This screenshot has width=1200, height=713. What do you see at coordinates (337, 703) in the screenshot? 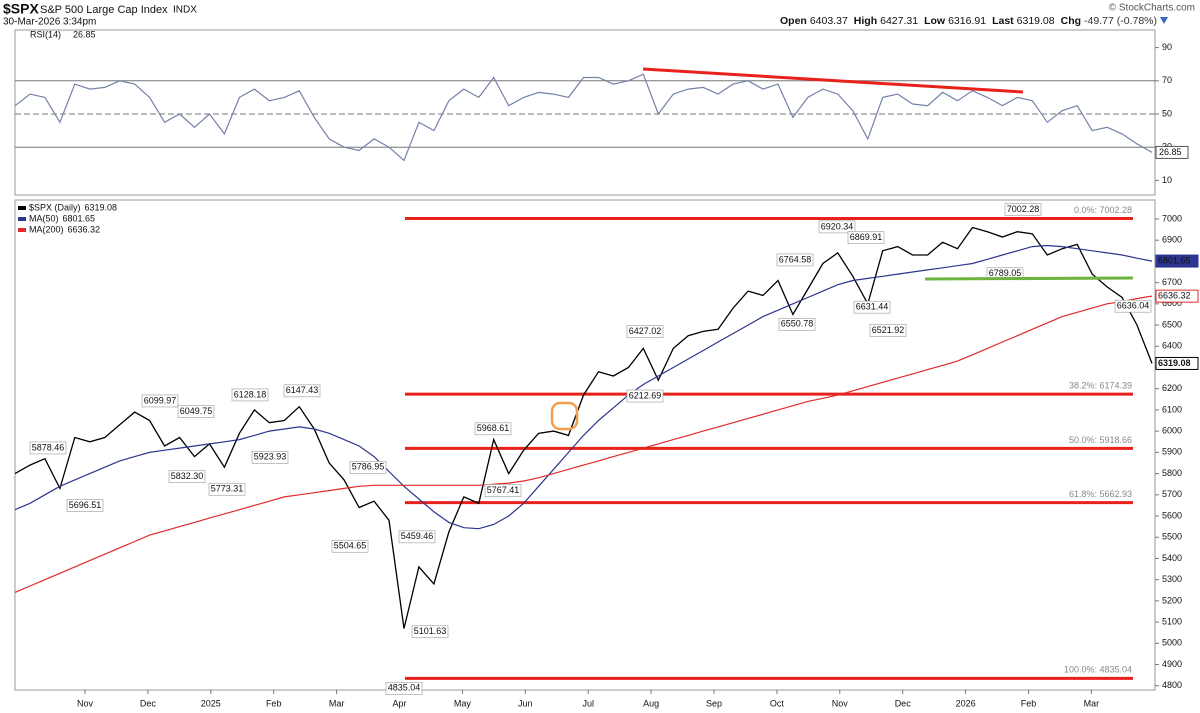
I see `x-tick-label: Mar` at bounding box center [337, 703].